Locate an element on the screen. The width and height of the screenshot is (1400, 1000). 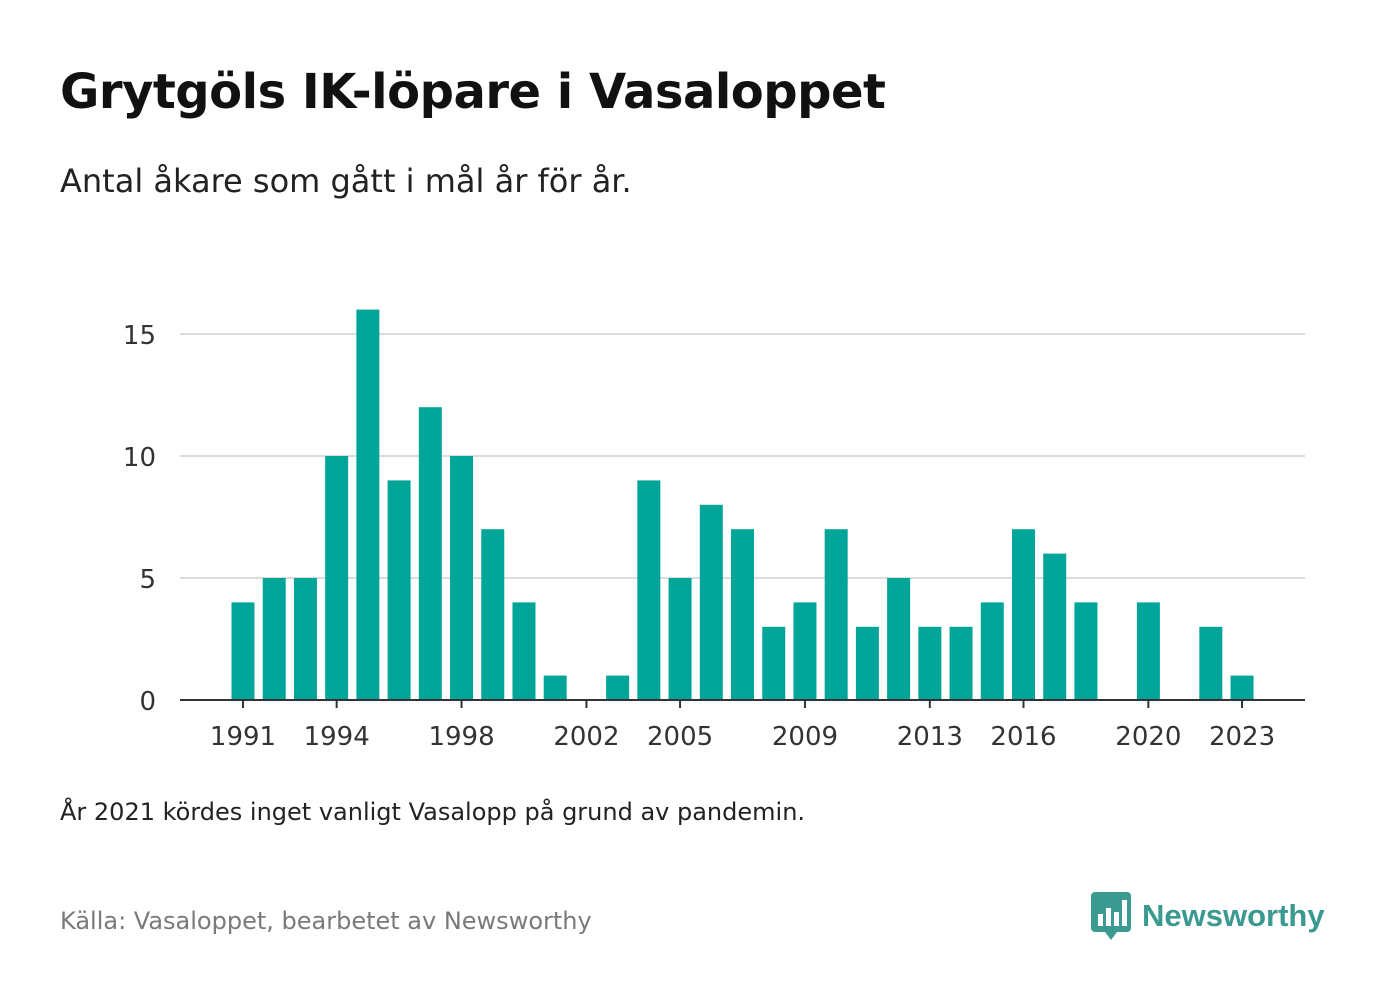
x-tick-label: 2002 is located at coordinates (586, 737).